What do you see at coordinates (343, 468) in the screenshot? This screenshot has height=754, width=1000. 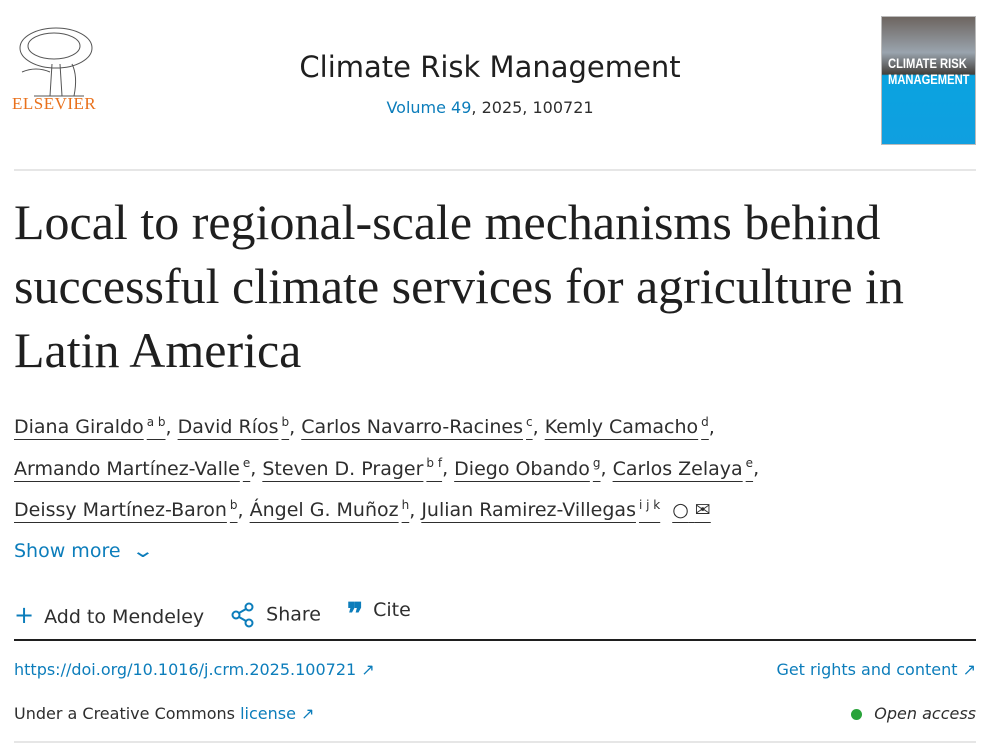 I see `author-name: Steven D. Prager` at bounding box center [343, 468].